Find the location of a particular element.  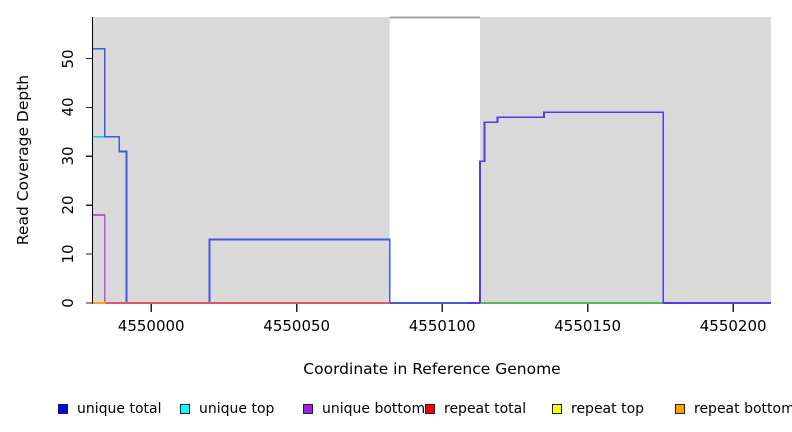

x-tick-label: 4550200 is located at coordinates (733, 326).